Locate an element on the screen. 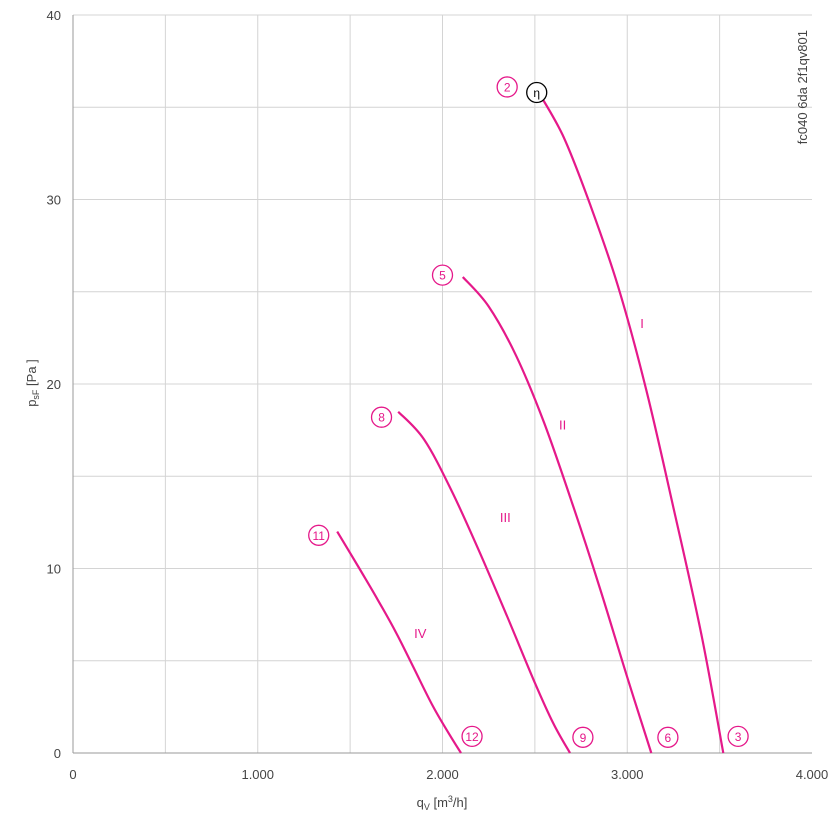  marker-3: 3 is located at coordinates (738, 736).